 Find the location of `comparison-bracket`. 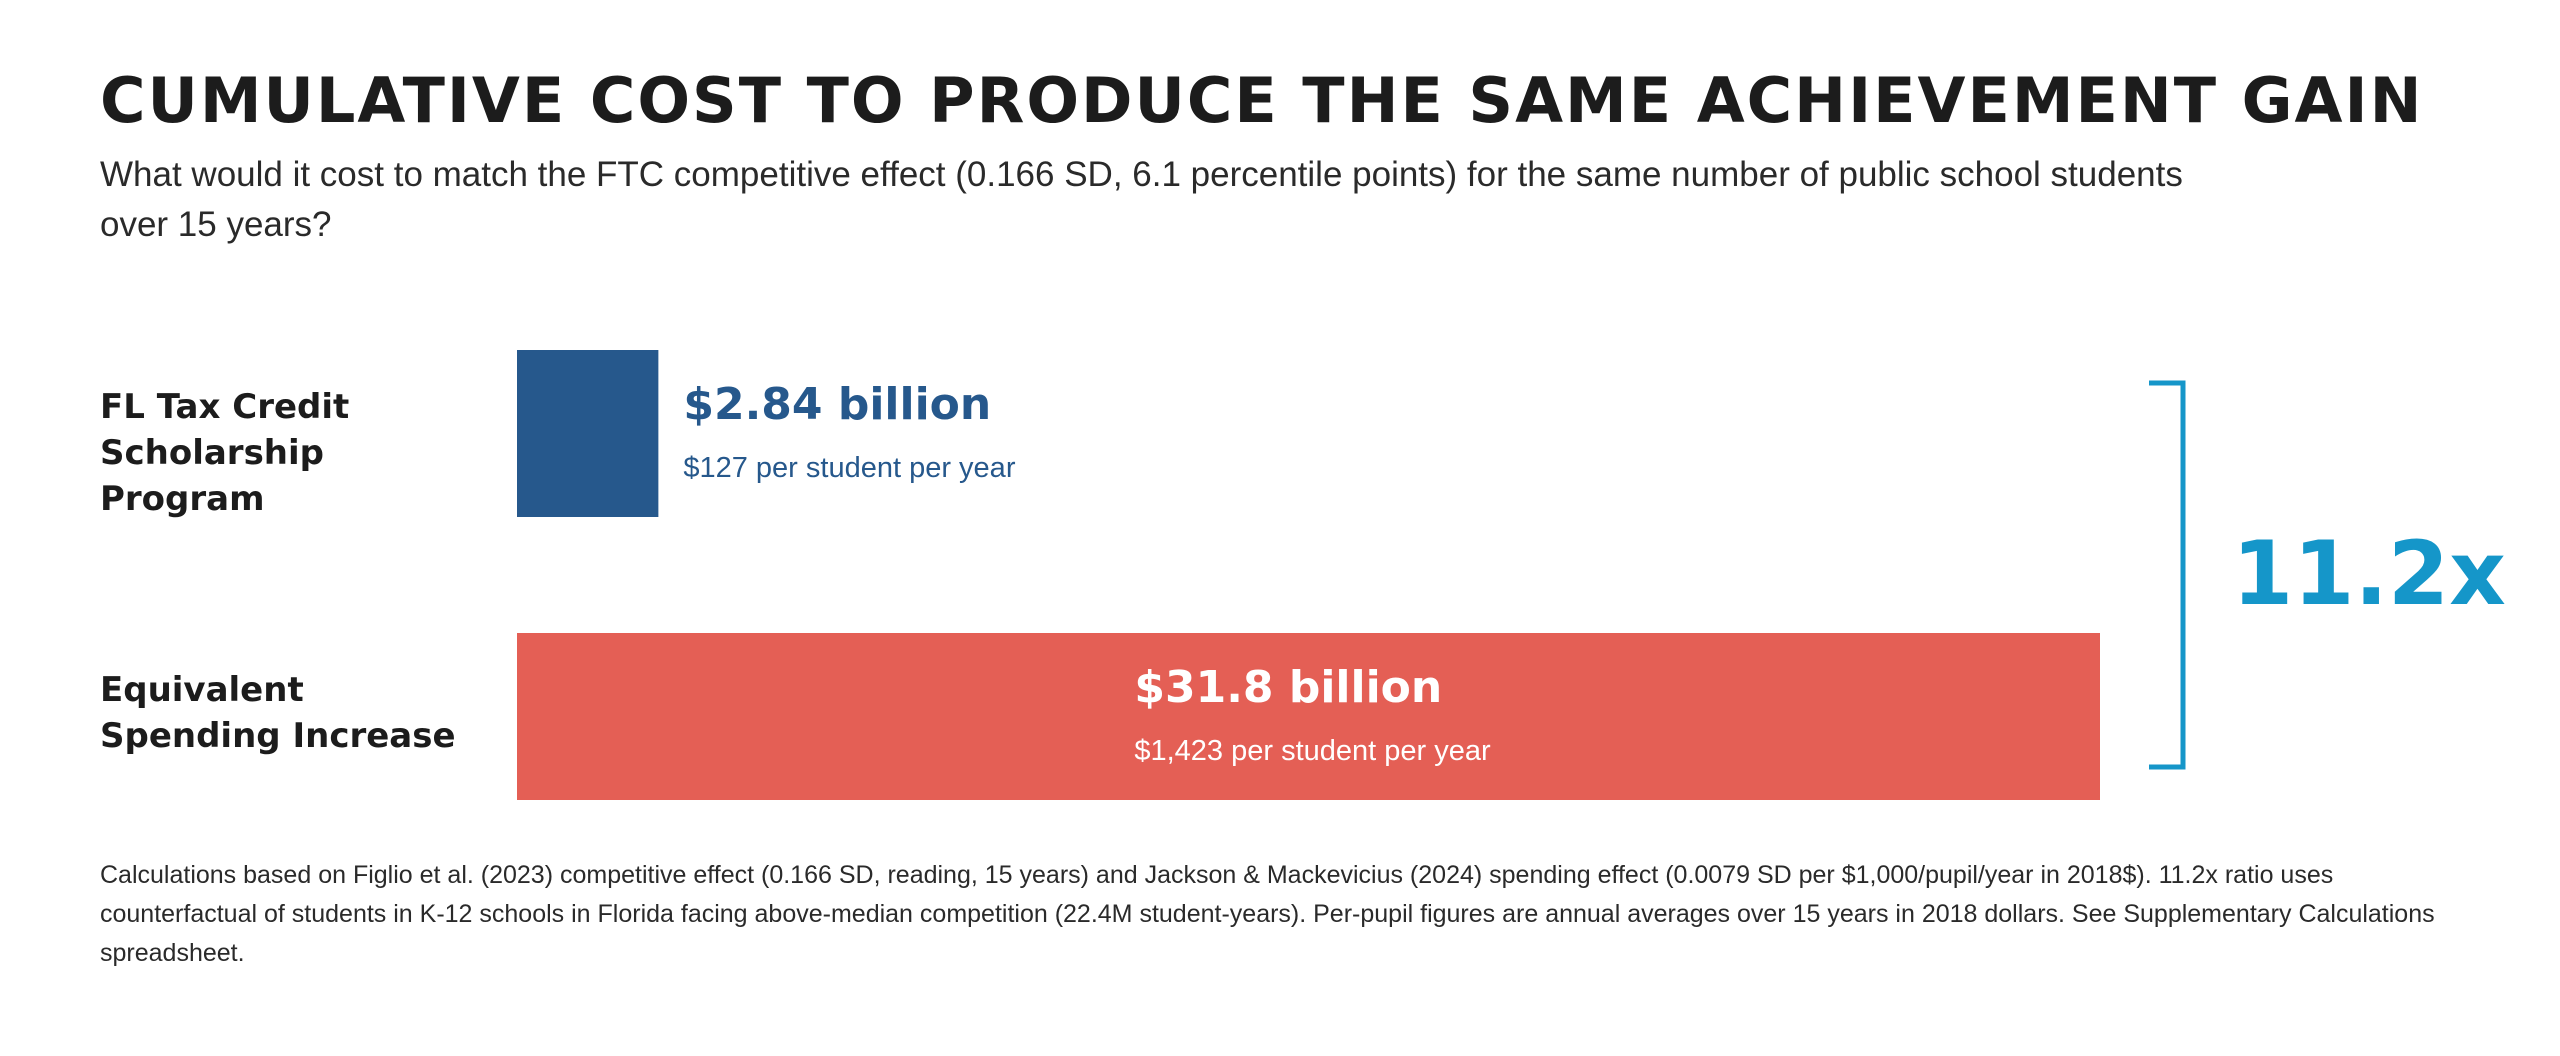

comparison-bracket is located at coordinates (2167, 575).